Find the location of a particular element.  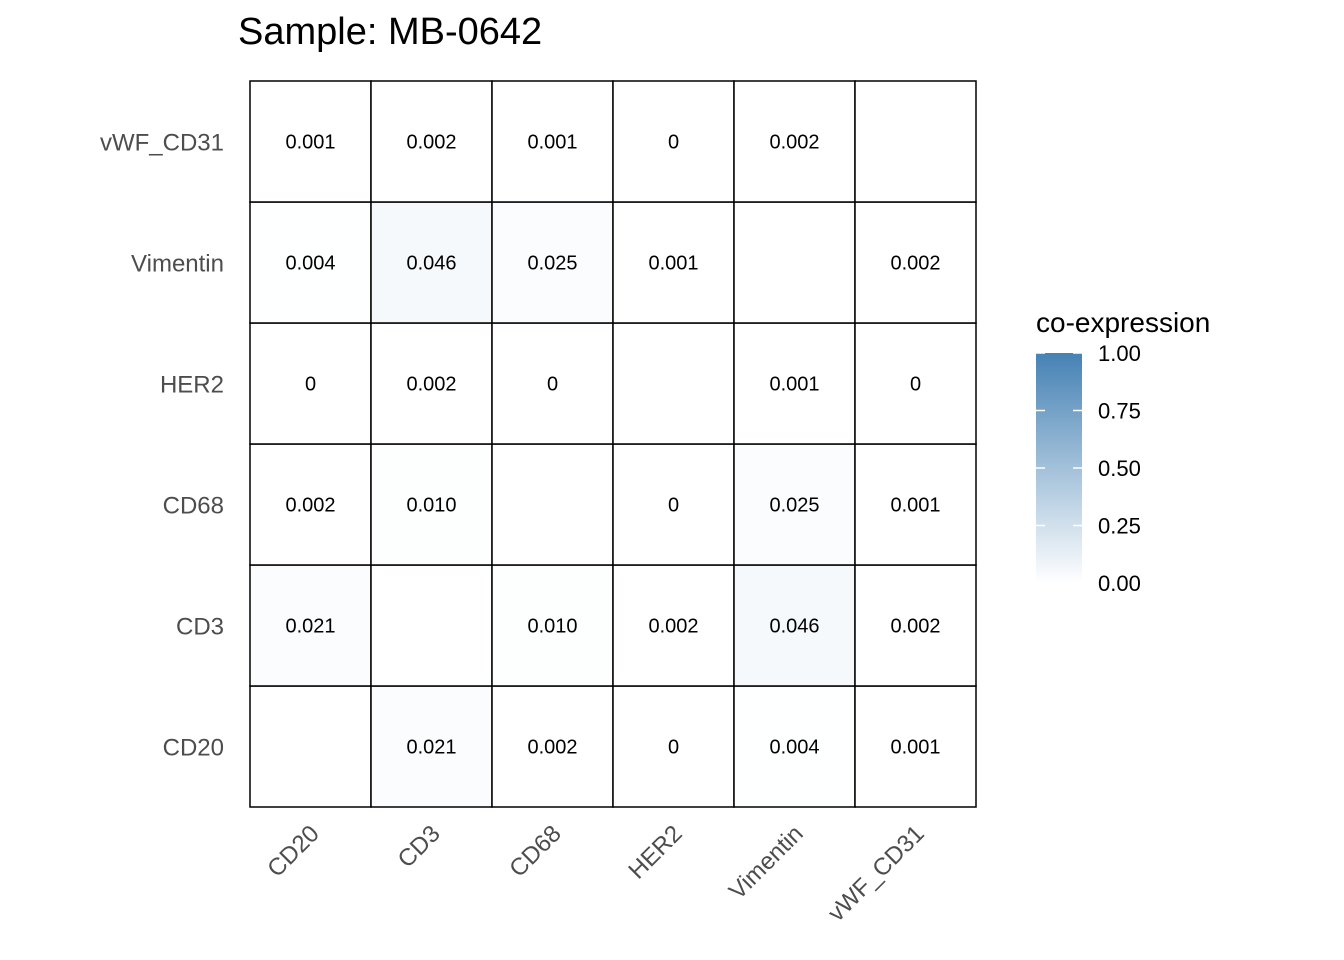

legend-tick-label: 0.25 is located at coordinates (1119, 526).